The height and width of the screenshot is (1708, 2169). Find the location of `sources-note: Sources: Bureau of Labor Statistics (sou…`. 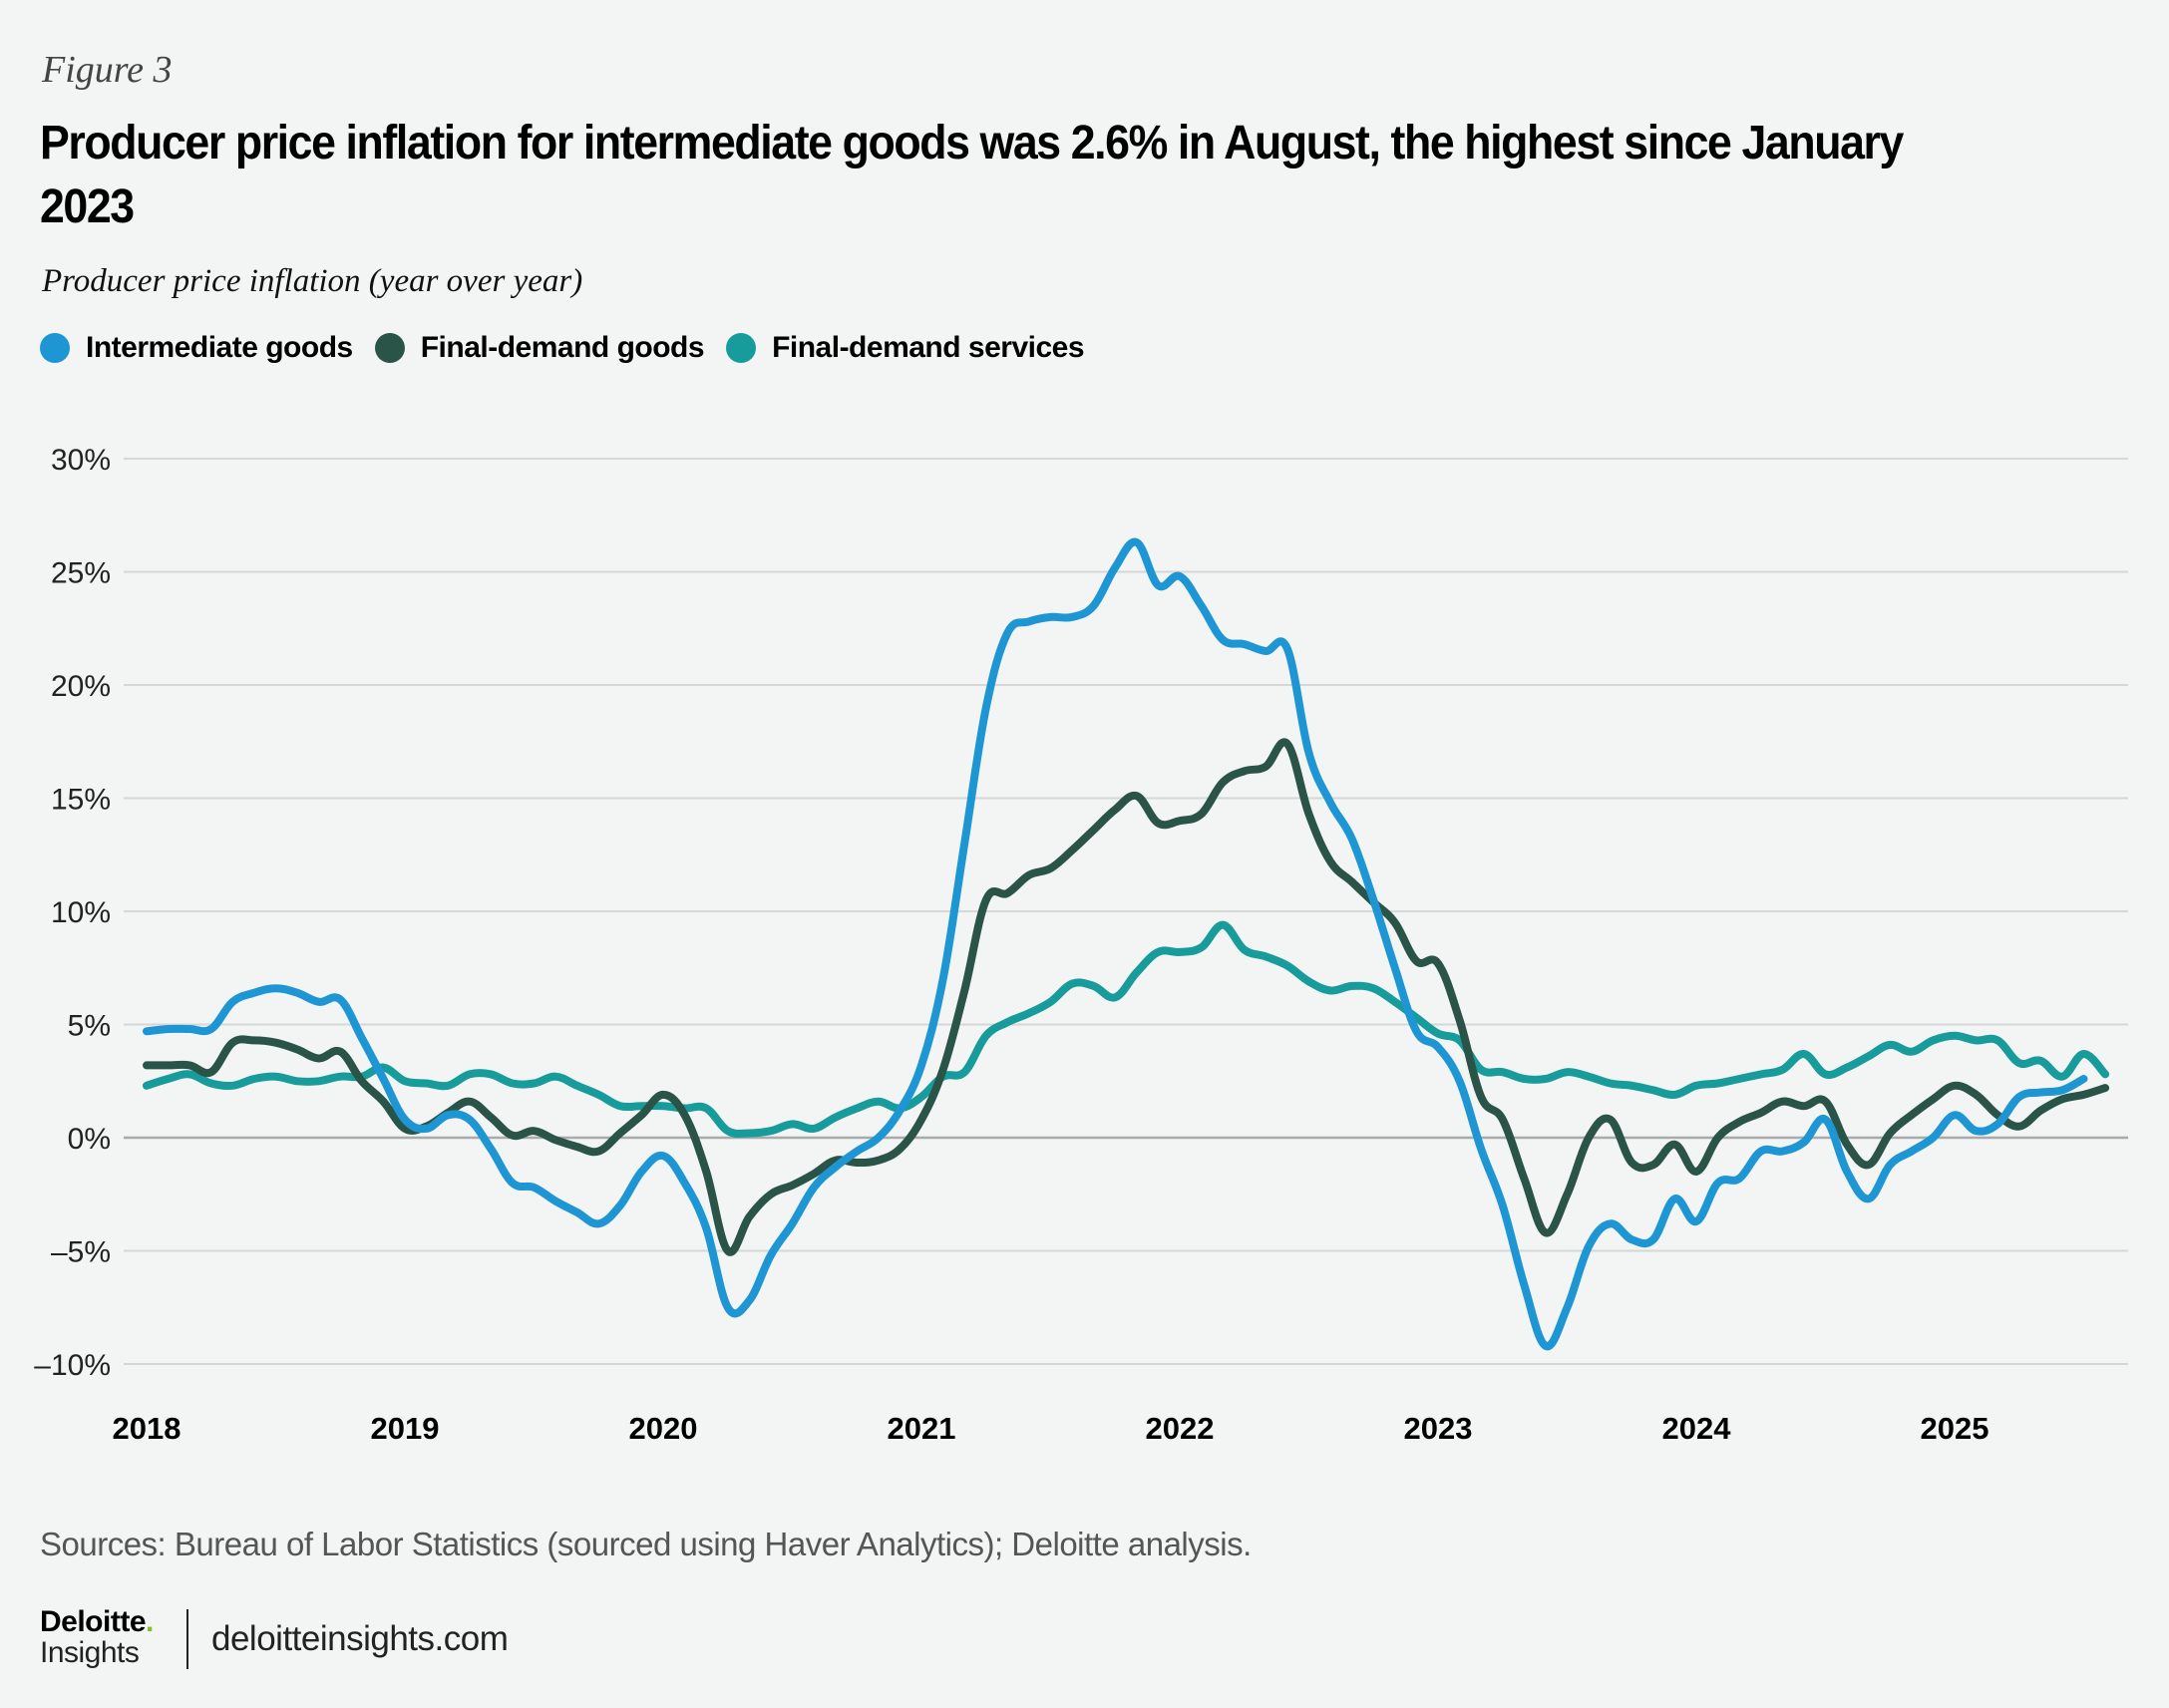

sources-note: Sources: Bureau of Labor Statistics (sou… is located at coordinates (646, 1544).